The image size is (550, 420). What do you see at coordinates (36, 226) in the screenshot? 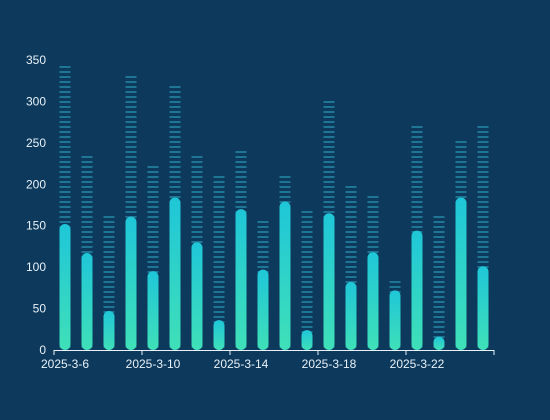
I see `y-tick-label: 150` at bounding box center [36, 226].